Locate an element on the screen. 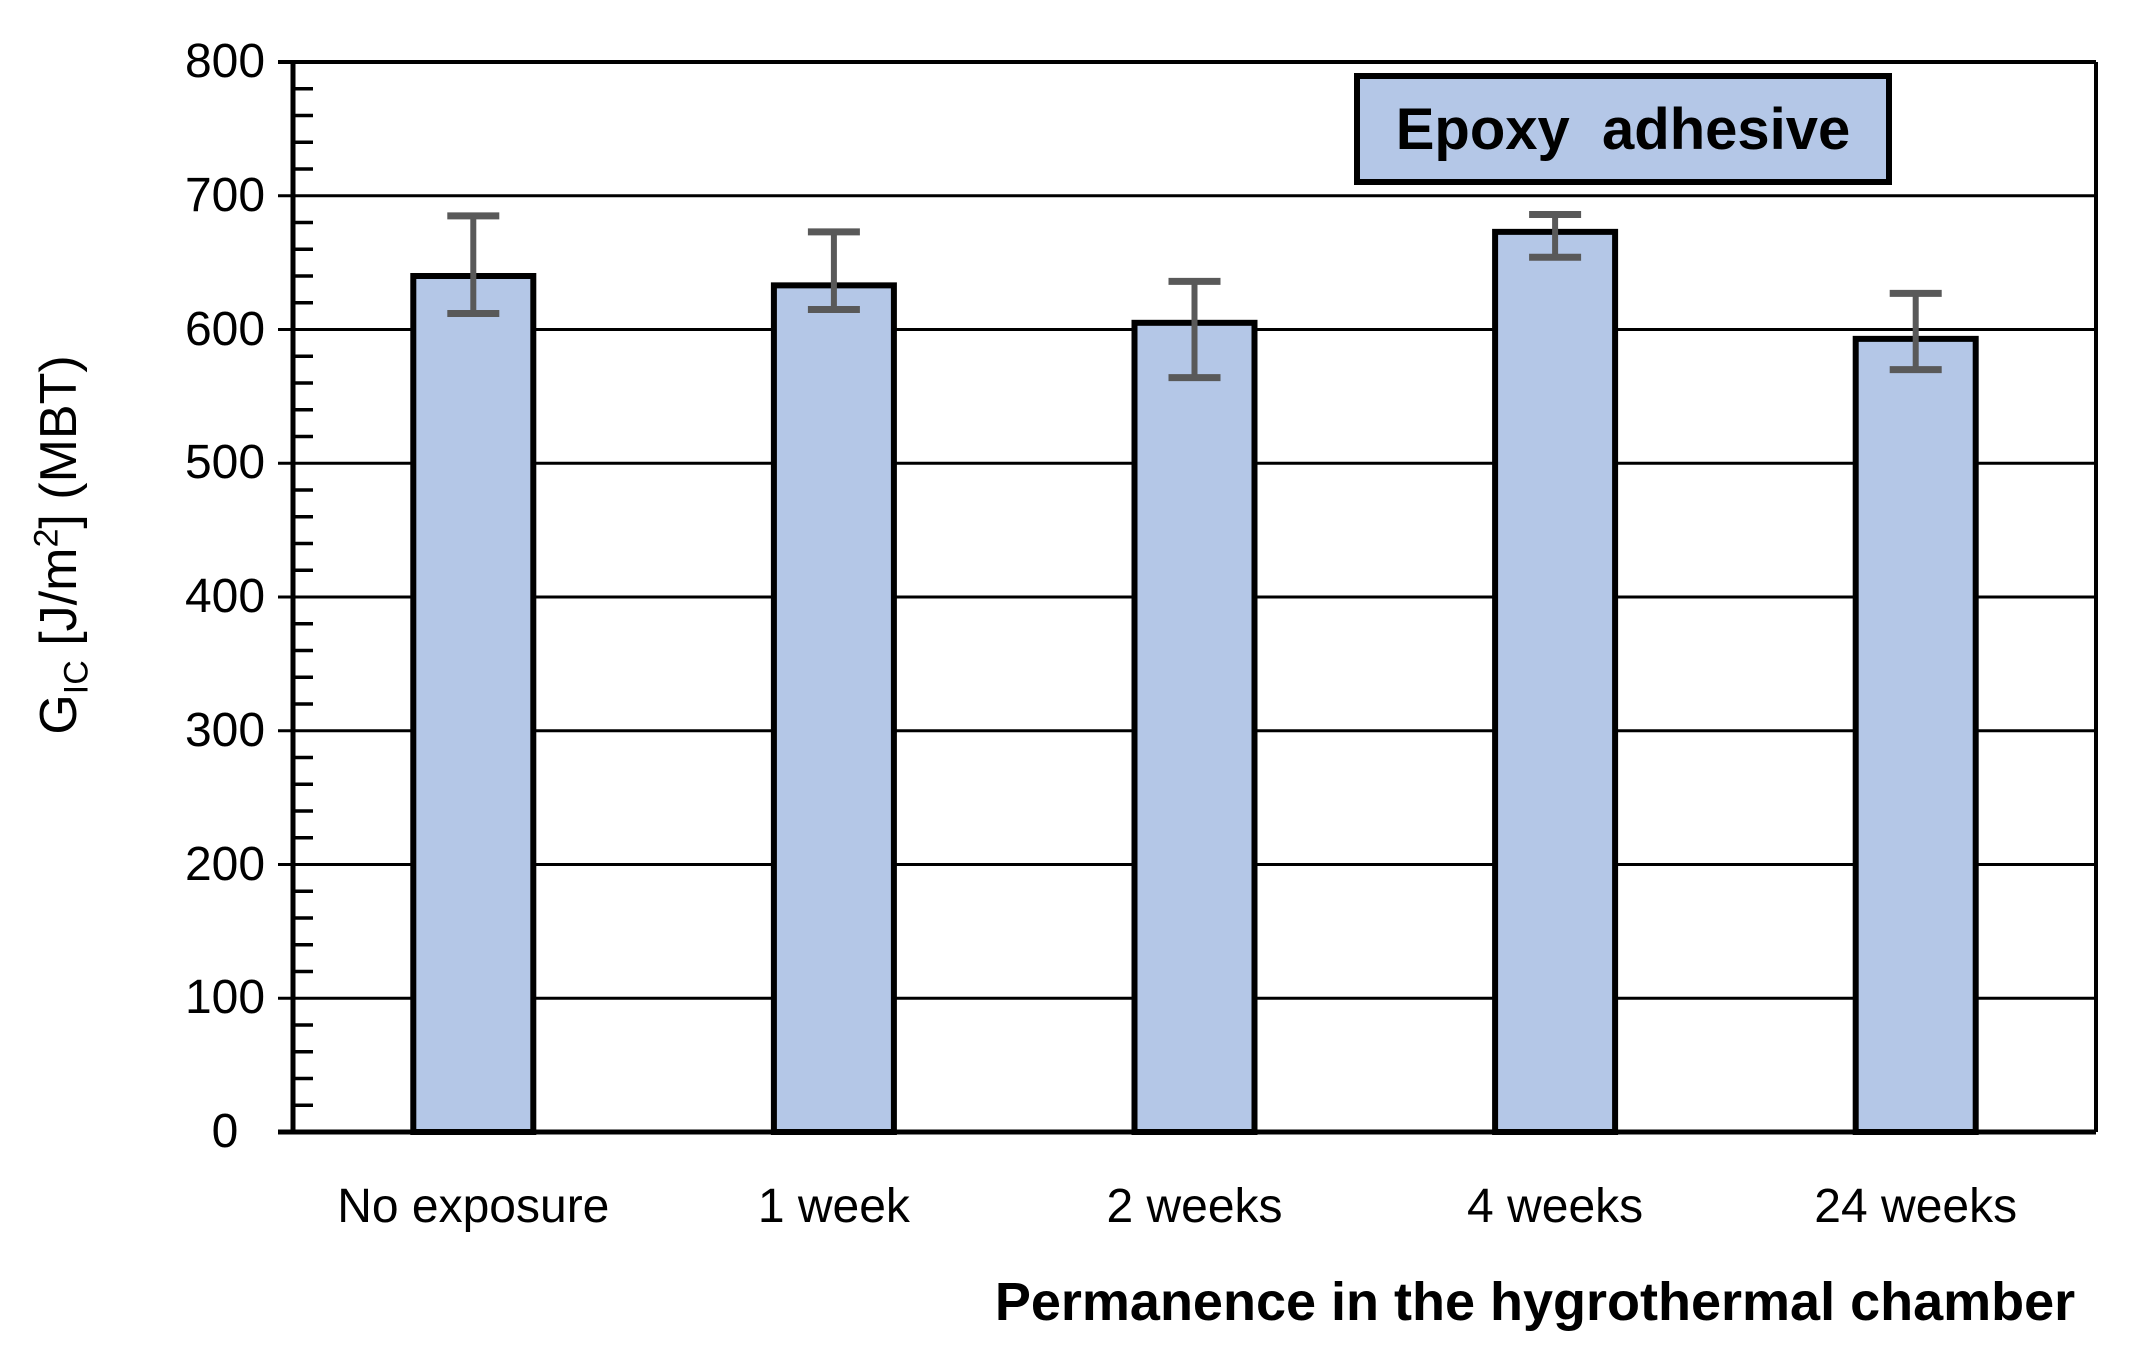 The image size is (2145, 1367). y-axis-title-subscript: IC is located at coordinates (76, 677).